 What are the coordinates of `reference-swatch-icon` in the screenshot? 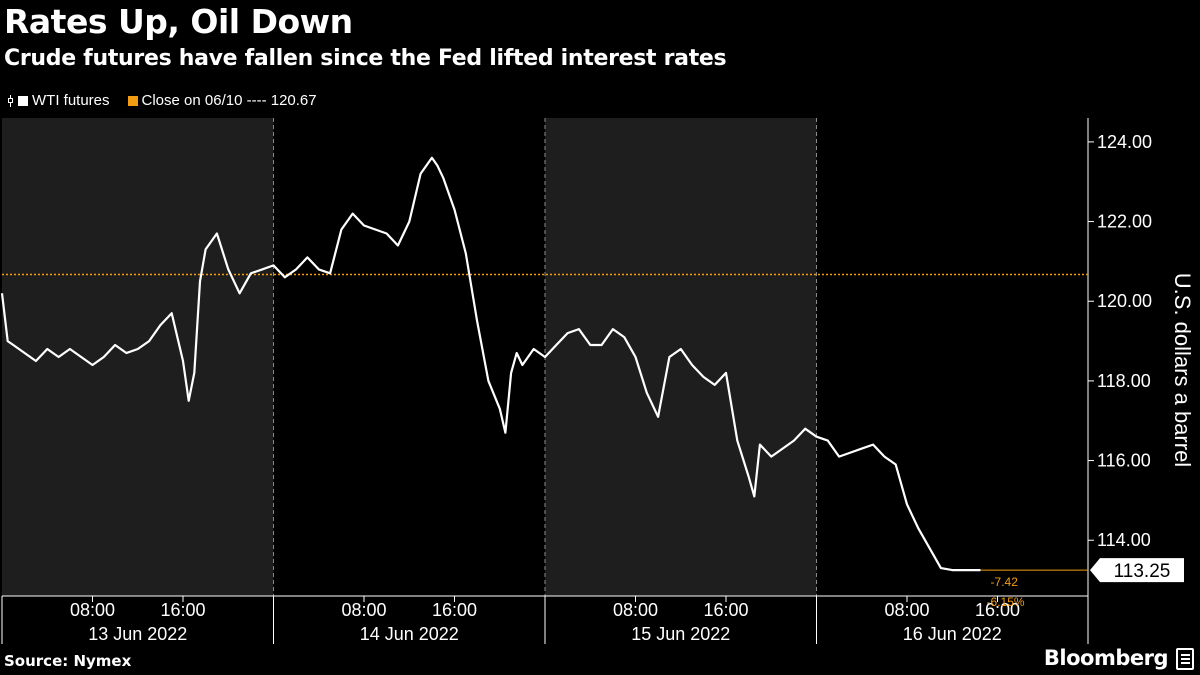 It's located at (132, 100).